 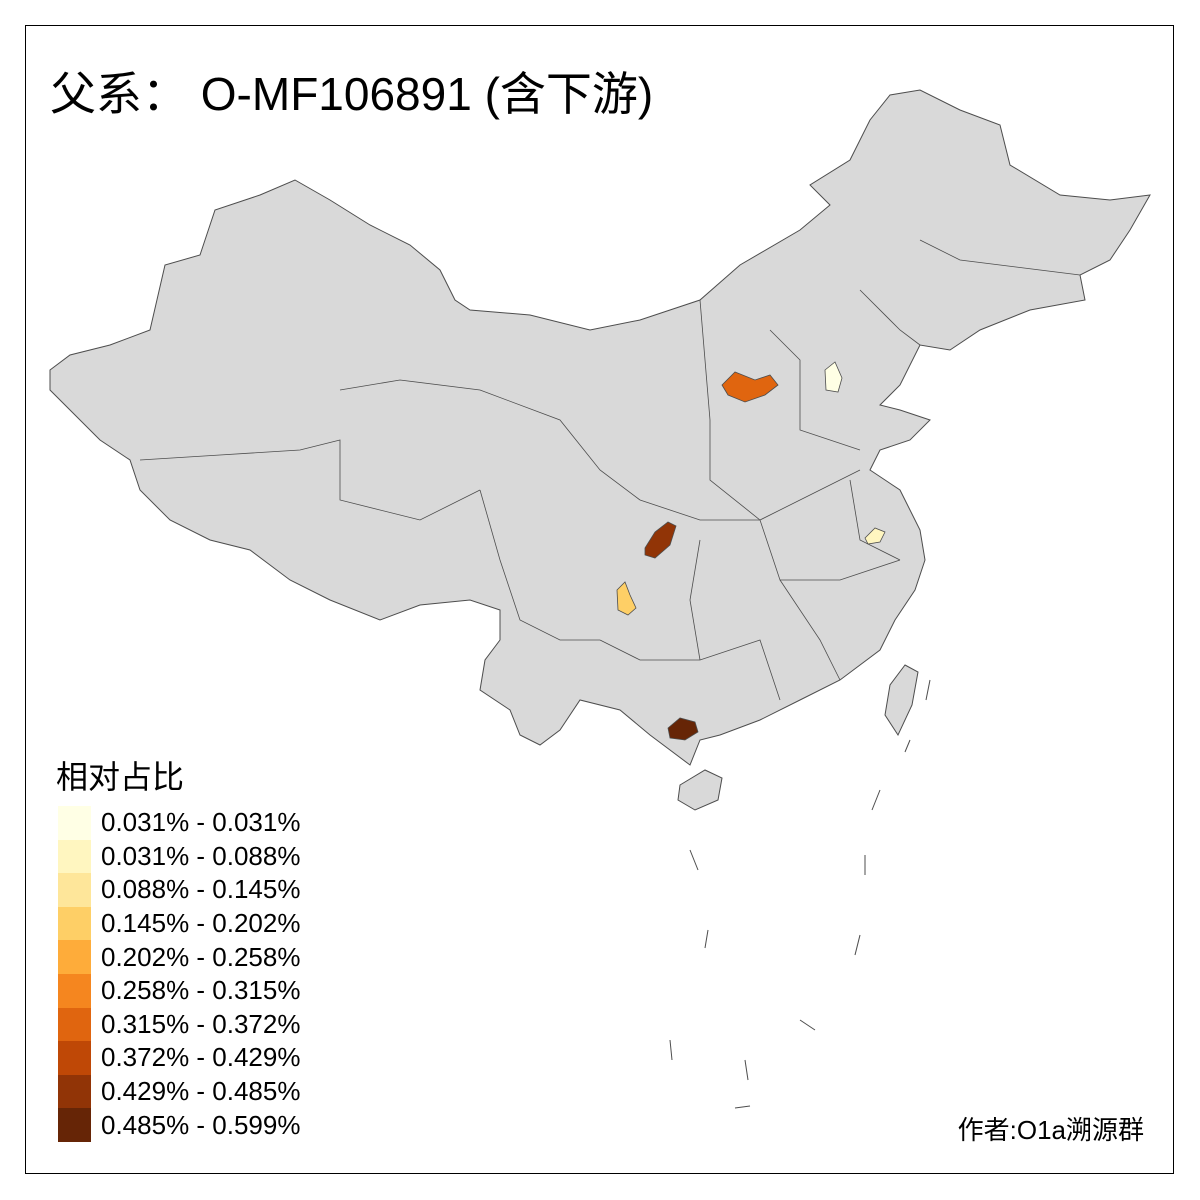 I want to click on region-chongqing, so click(x=660, y=540).